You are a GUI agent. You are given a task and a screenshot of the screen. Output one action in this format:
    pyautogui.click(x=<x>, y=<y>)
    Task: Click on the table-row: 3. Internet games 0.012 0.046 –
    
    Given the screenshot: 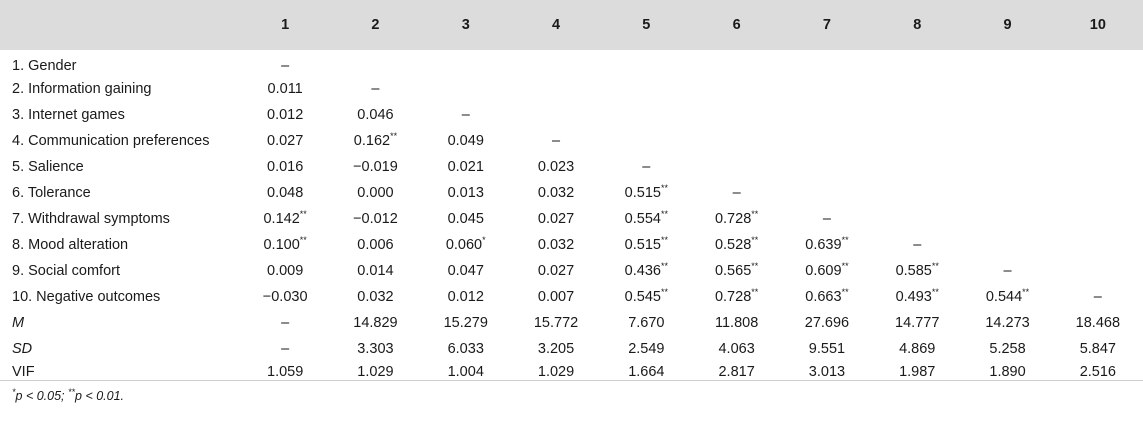 What is the action you would take?
    pyautogui.click(x=571, y=115)
    